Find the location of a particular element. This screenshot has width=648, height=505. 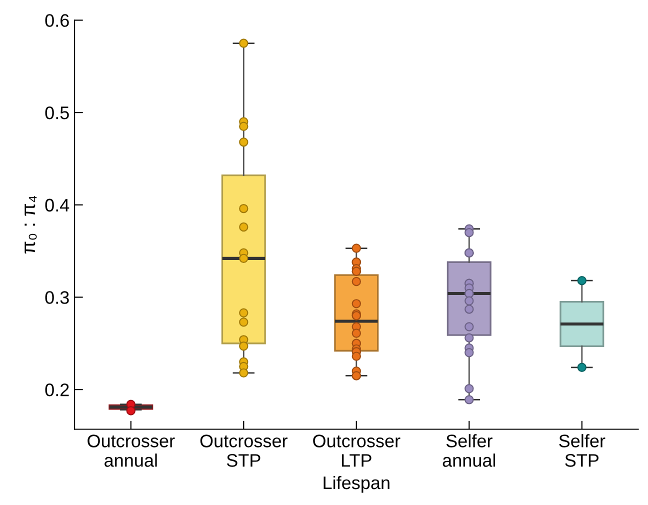

y-axis-title: π₀ : π₄ is located at coordinates (30, 225).